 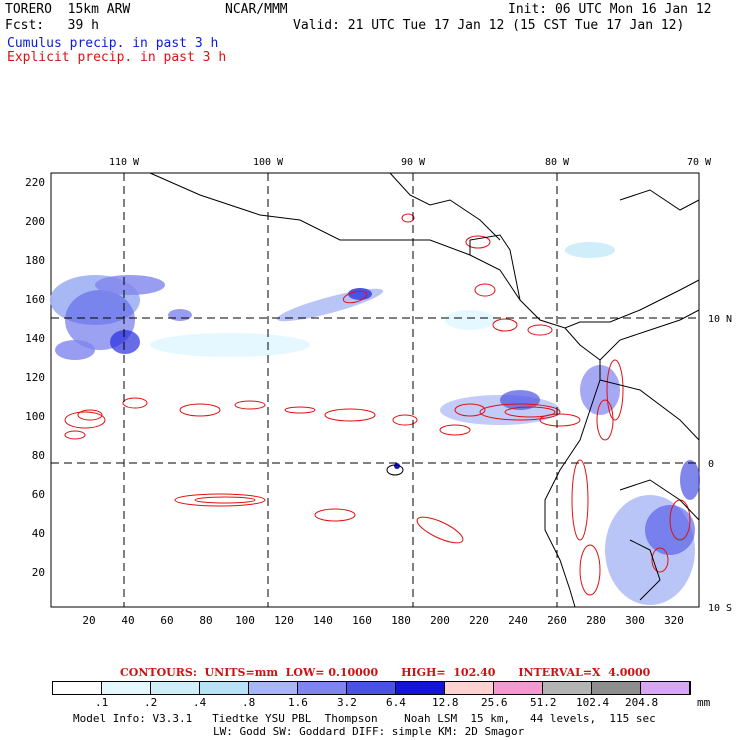 What do you see at coordinates (35, 338) in the screenshot?
I see `y-tick-label: 140` at bounding box center [35, 338].